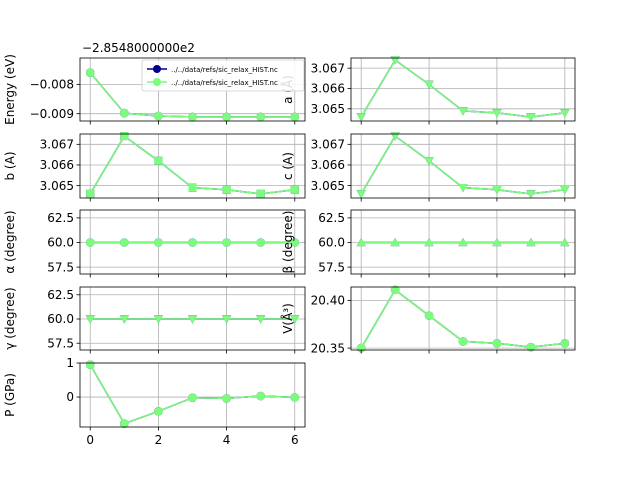 This screenshot has width=640, height=480. Describe the element at coordinates (288, 242) in the screenshot. I see `y-axis-label: β (degree)` at that location.